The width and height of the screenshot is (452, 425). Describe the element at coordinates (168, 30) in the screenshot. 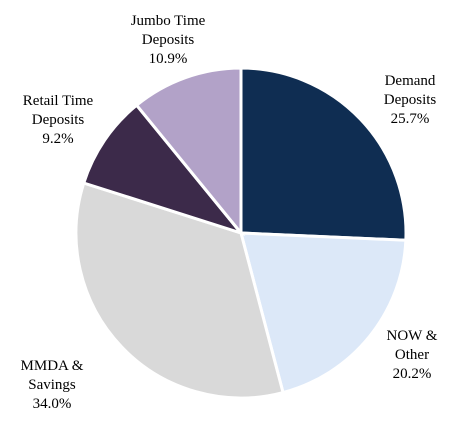

I see `category-label: Jumbo Time Deposits` at that location.